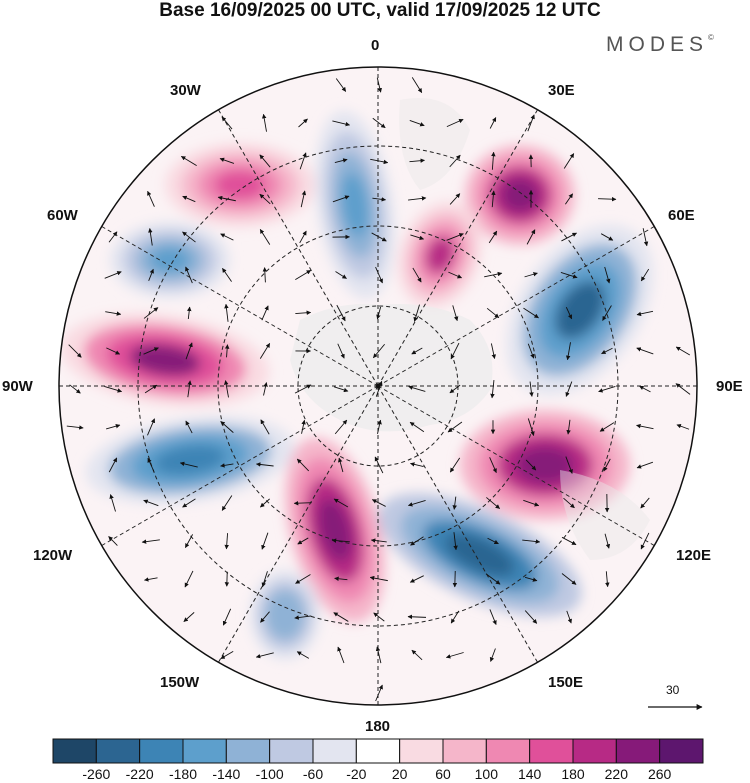 Image resolution: width=750 pixels, height=783 pixels. I want to click on colorbar, so click(378, 751).